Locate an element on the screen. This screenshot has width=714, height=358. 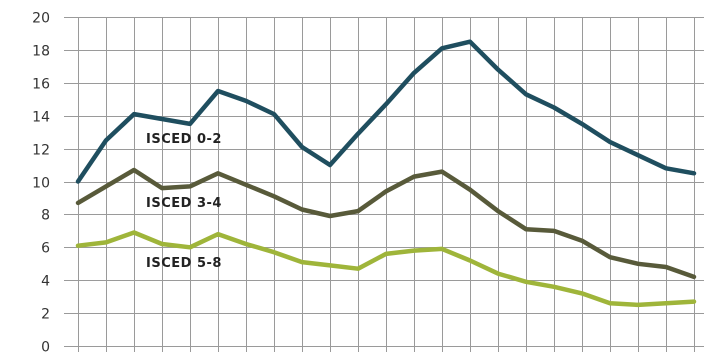
y-tick-label: 18 is located at coordinates (41, 52).